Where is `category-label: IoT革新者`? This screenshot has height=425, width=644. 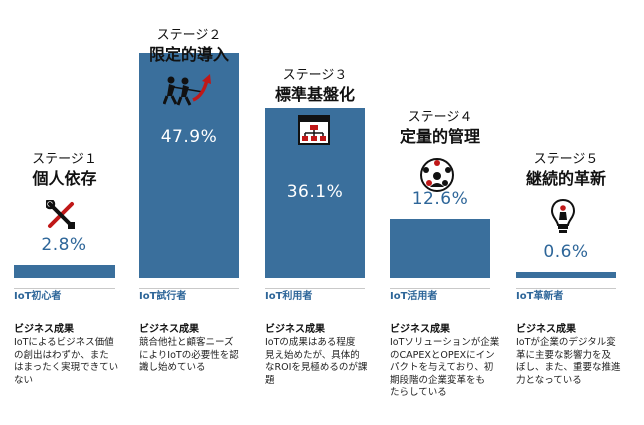 category-label: IoT革新者 is located at coordinates (540, 296).